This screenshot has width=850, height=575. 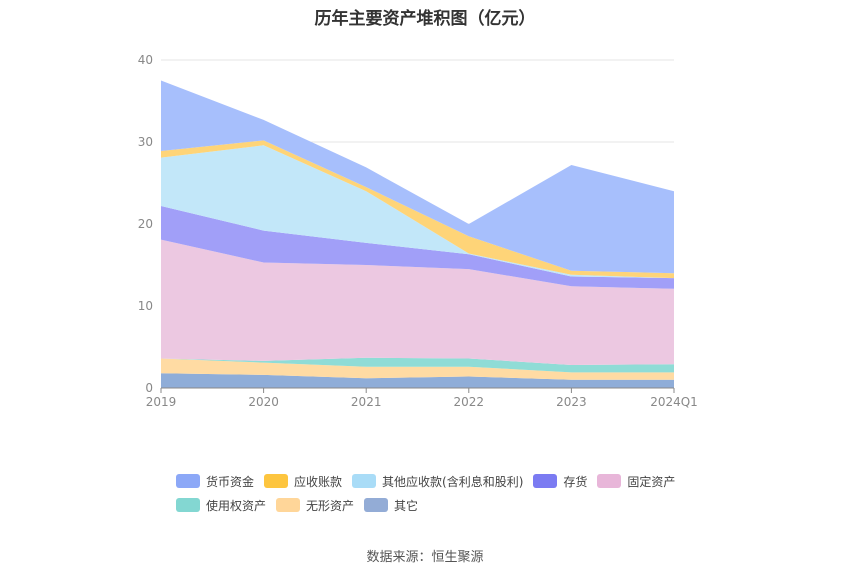 I want to click on legend-label: 无形资产, so click(x=330, y=505).